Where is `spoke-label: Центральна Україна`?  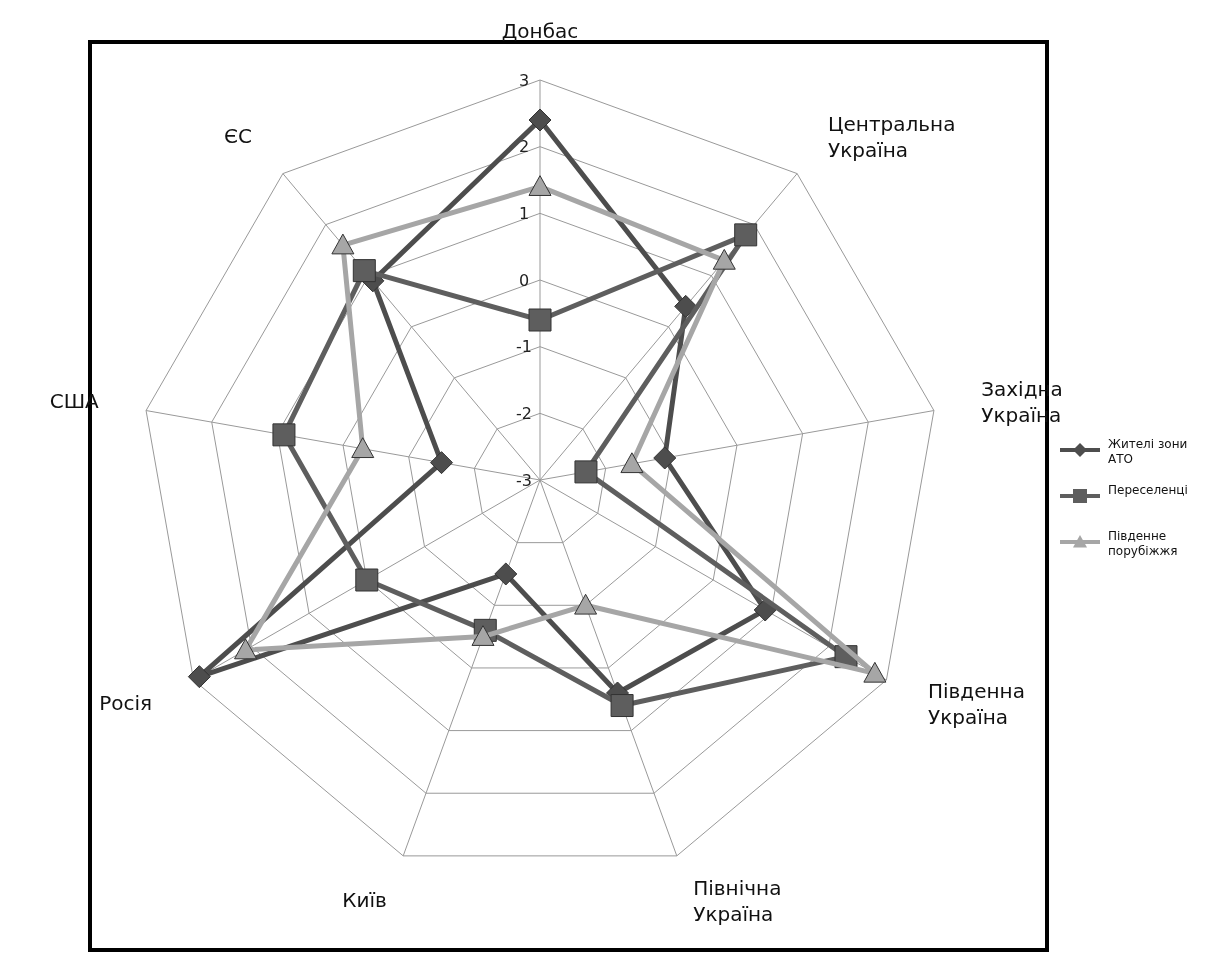
spoke-label: Центральна Україна is located at coordinates (891, 136).